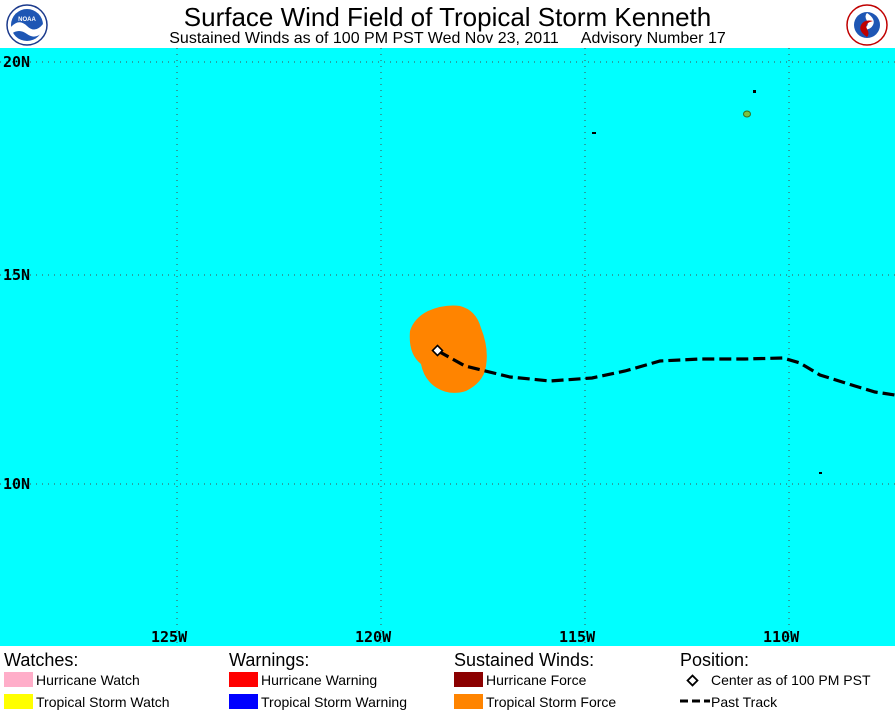 The image size is (895, 716). What do you see at coordinates (437, 350) in the screenshot?
I see `storm-center-marker` at bounding box center [437, 350].